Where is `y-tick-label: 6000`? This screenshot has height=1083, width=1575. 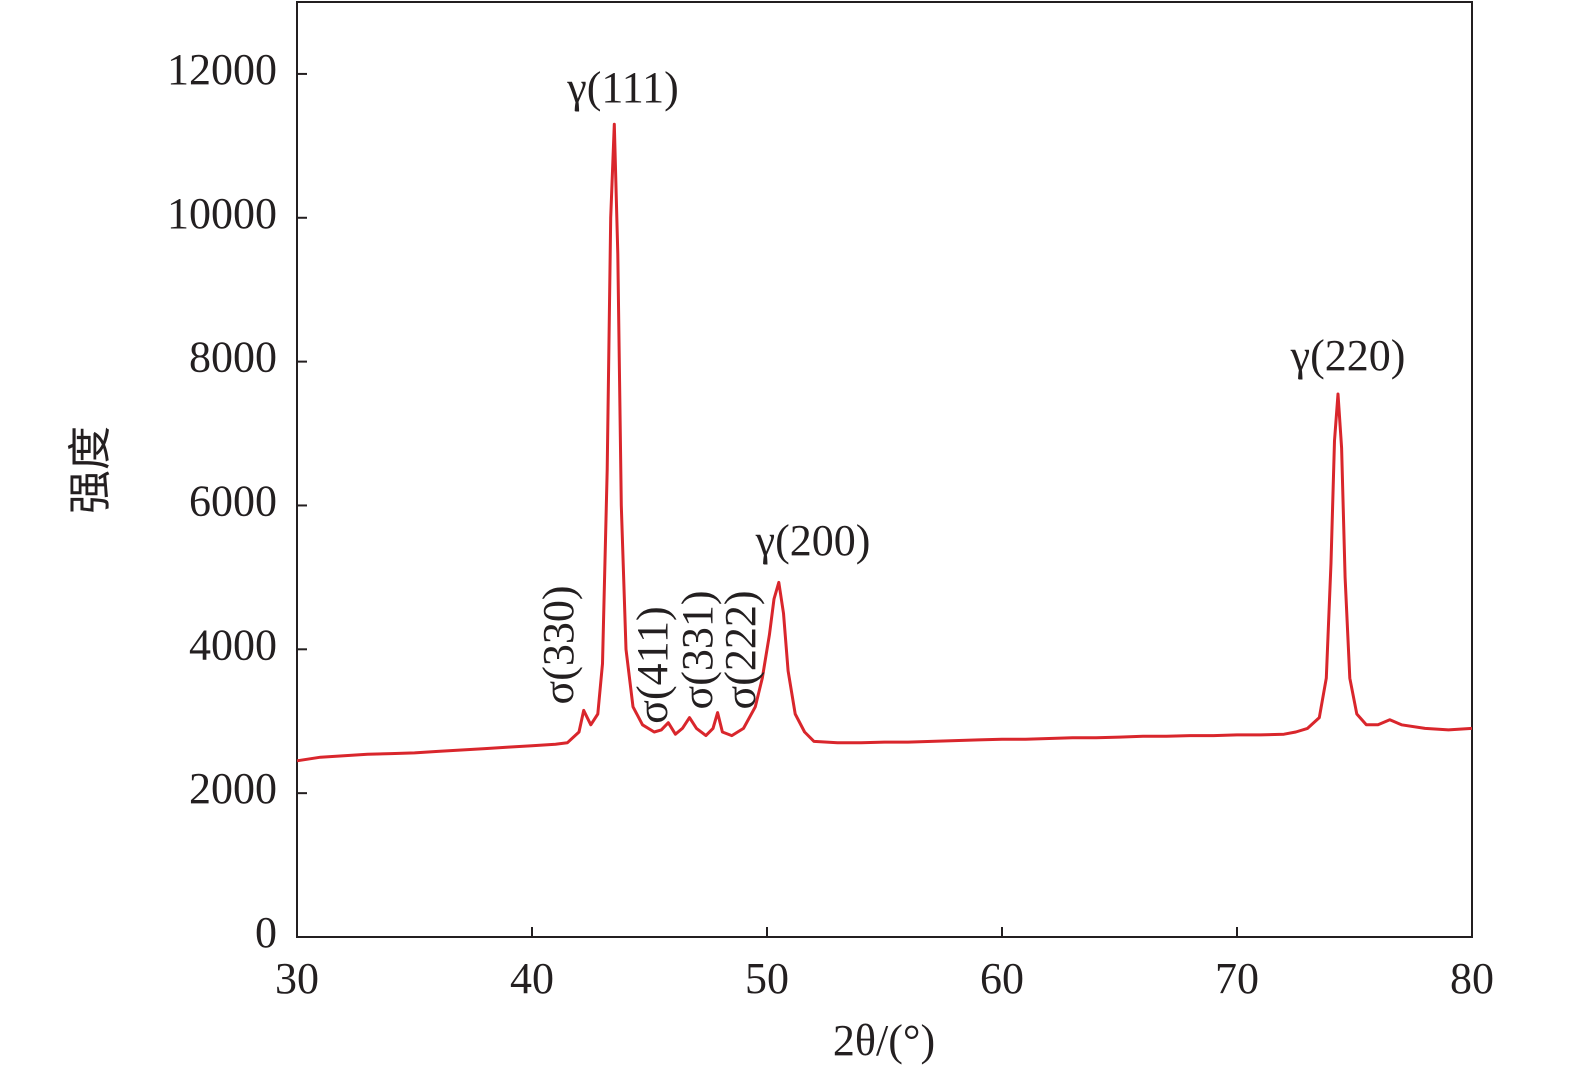
y-tick-label: 6000 is located at coordinates (233, 501).